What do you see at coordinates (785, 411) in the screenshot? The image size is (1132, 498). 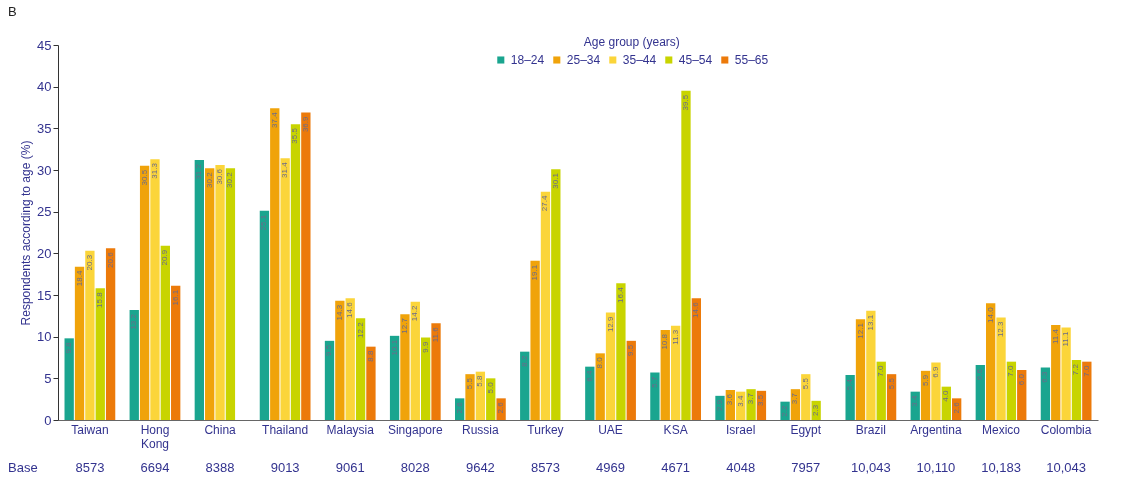 I see `data-label: 2.2` at bounding box center [785, 411].